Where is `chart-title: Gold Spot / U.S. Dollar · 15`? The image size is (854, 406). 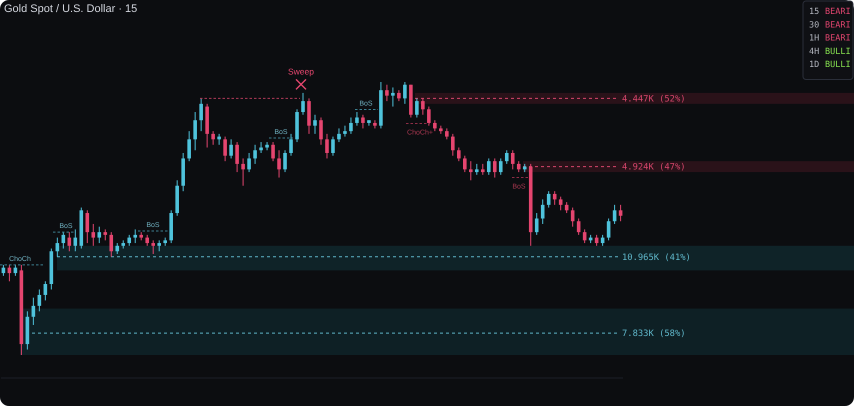
chart-title: Gold Spot / U.S. Dollar · 15 is located at coordinates (71, 9).